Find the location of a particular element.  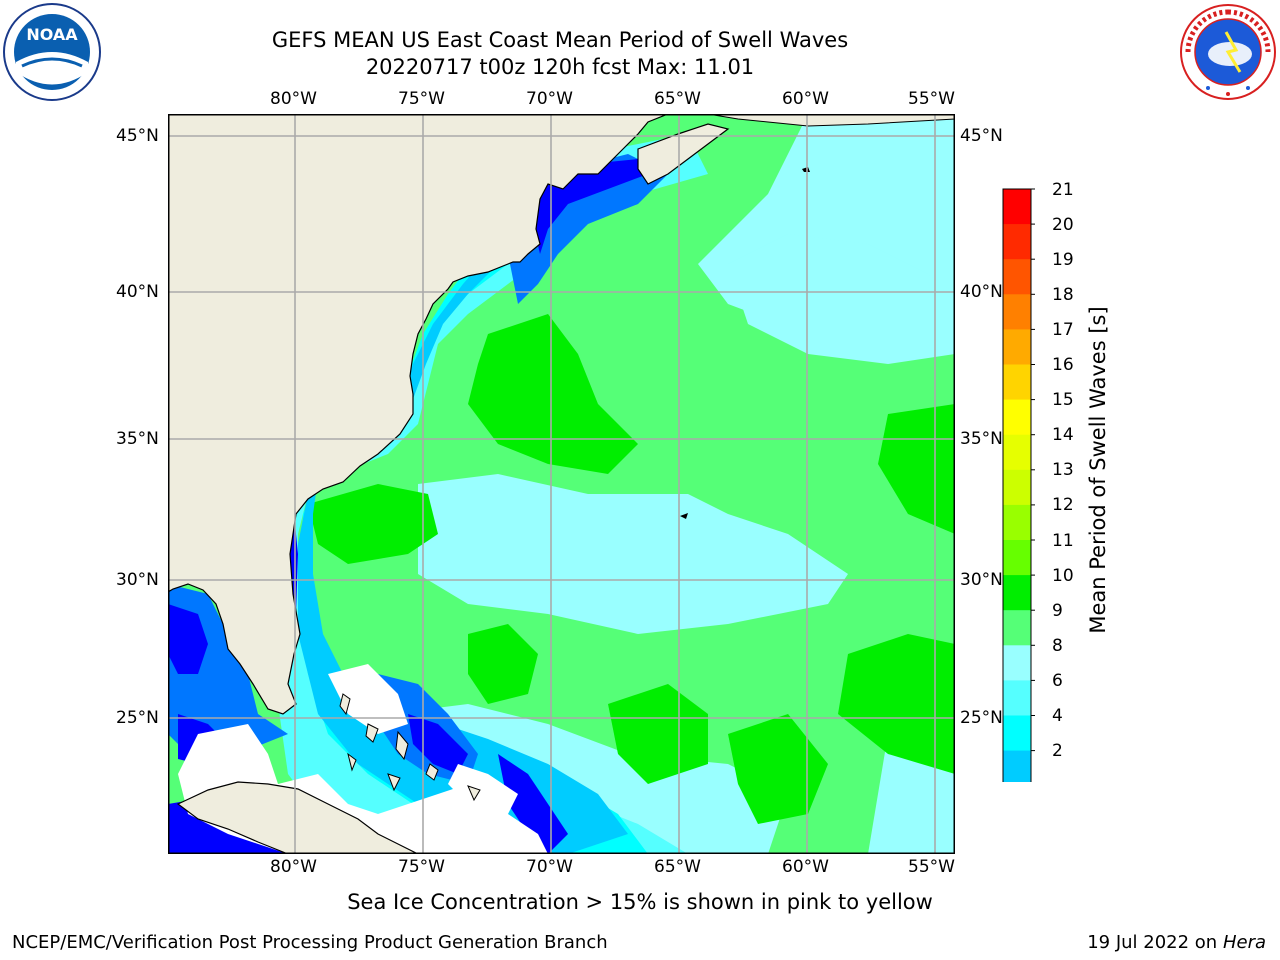

lat-label-right-35n: 35°N is located at coordinates (981, 439).